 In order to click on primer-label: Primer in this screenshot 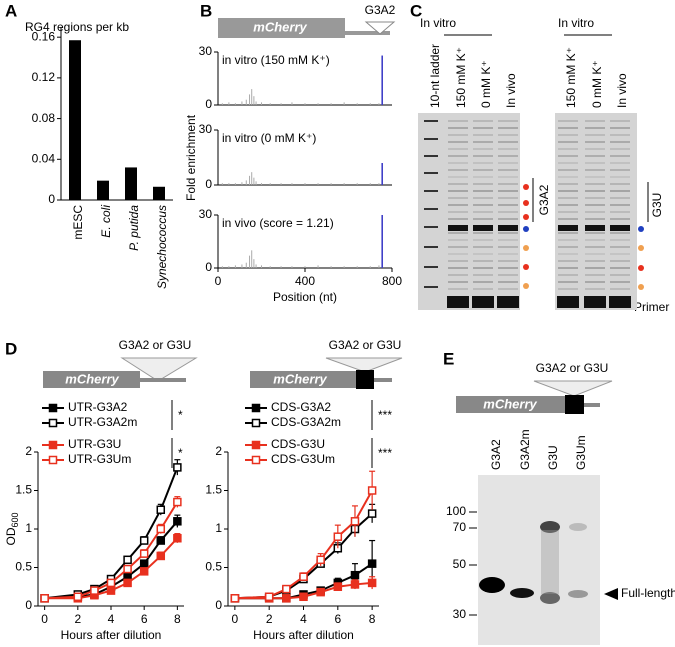, I will do `click(651, 307)`.